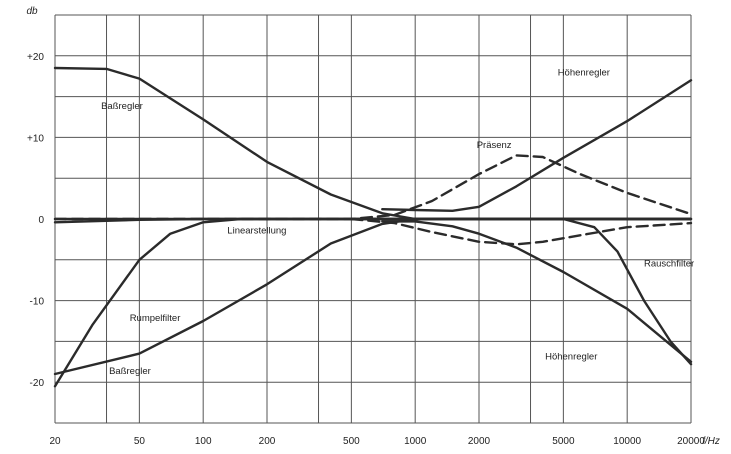  Describe the element at coordinates (691, 441) in the screenshot. I see `x-tick-label: 20000` at that location.